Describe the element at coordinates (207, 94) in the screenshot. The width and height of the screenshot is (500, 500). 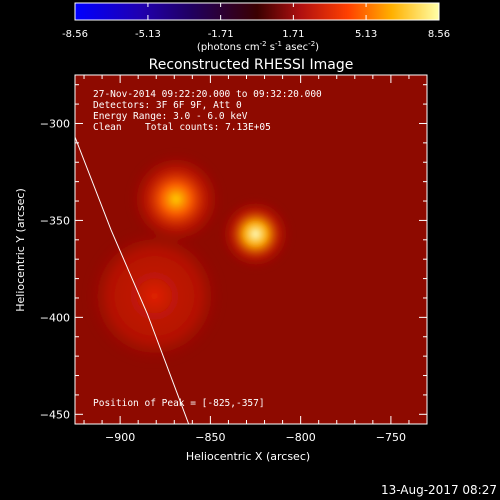
I see `annotation-time-range: 27-Nov-2014 09:22:20.000 to 09:32:20.000` at that location.